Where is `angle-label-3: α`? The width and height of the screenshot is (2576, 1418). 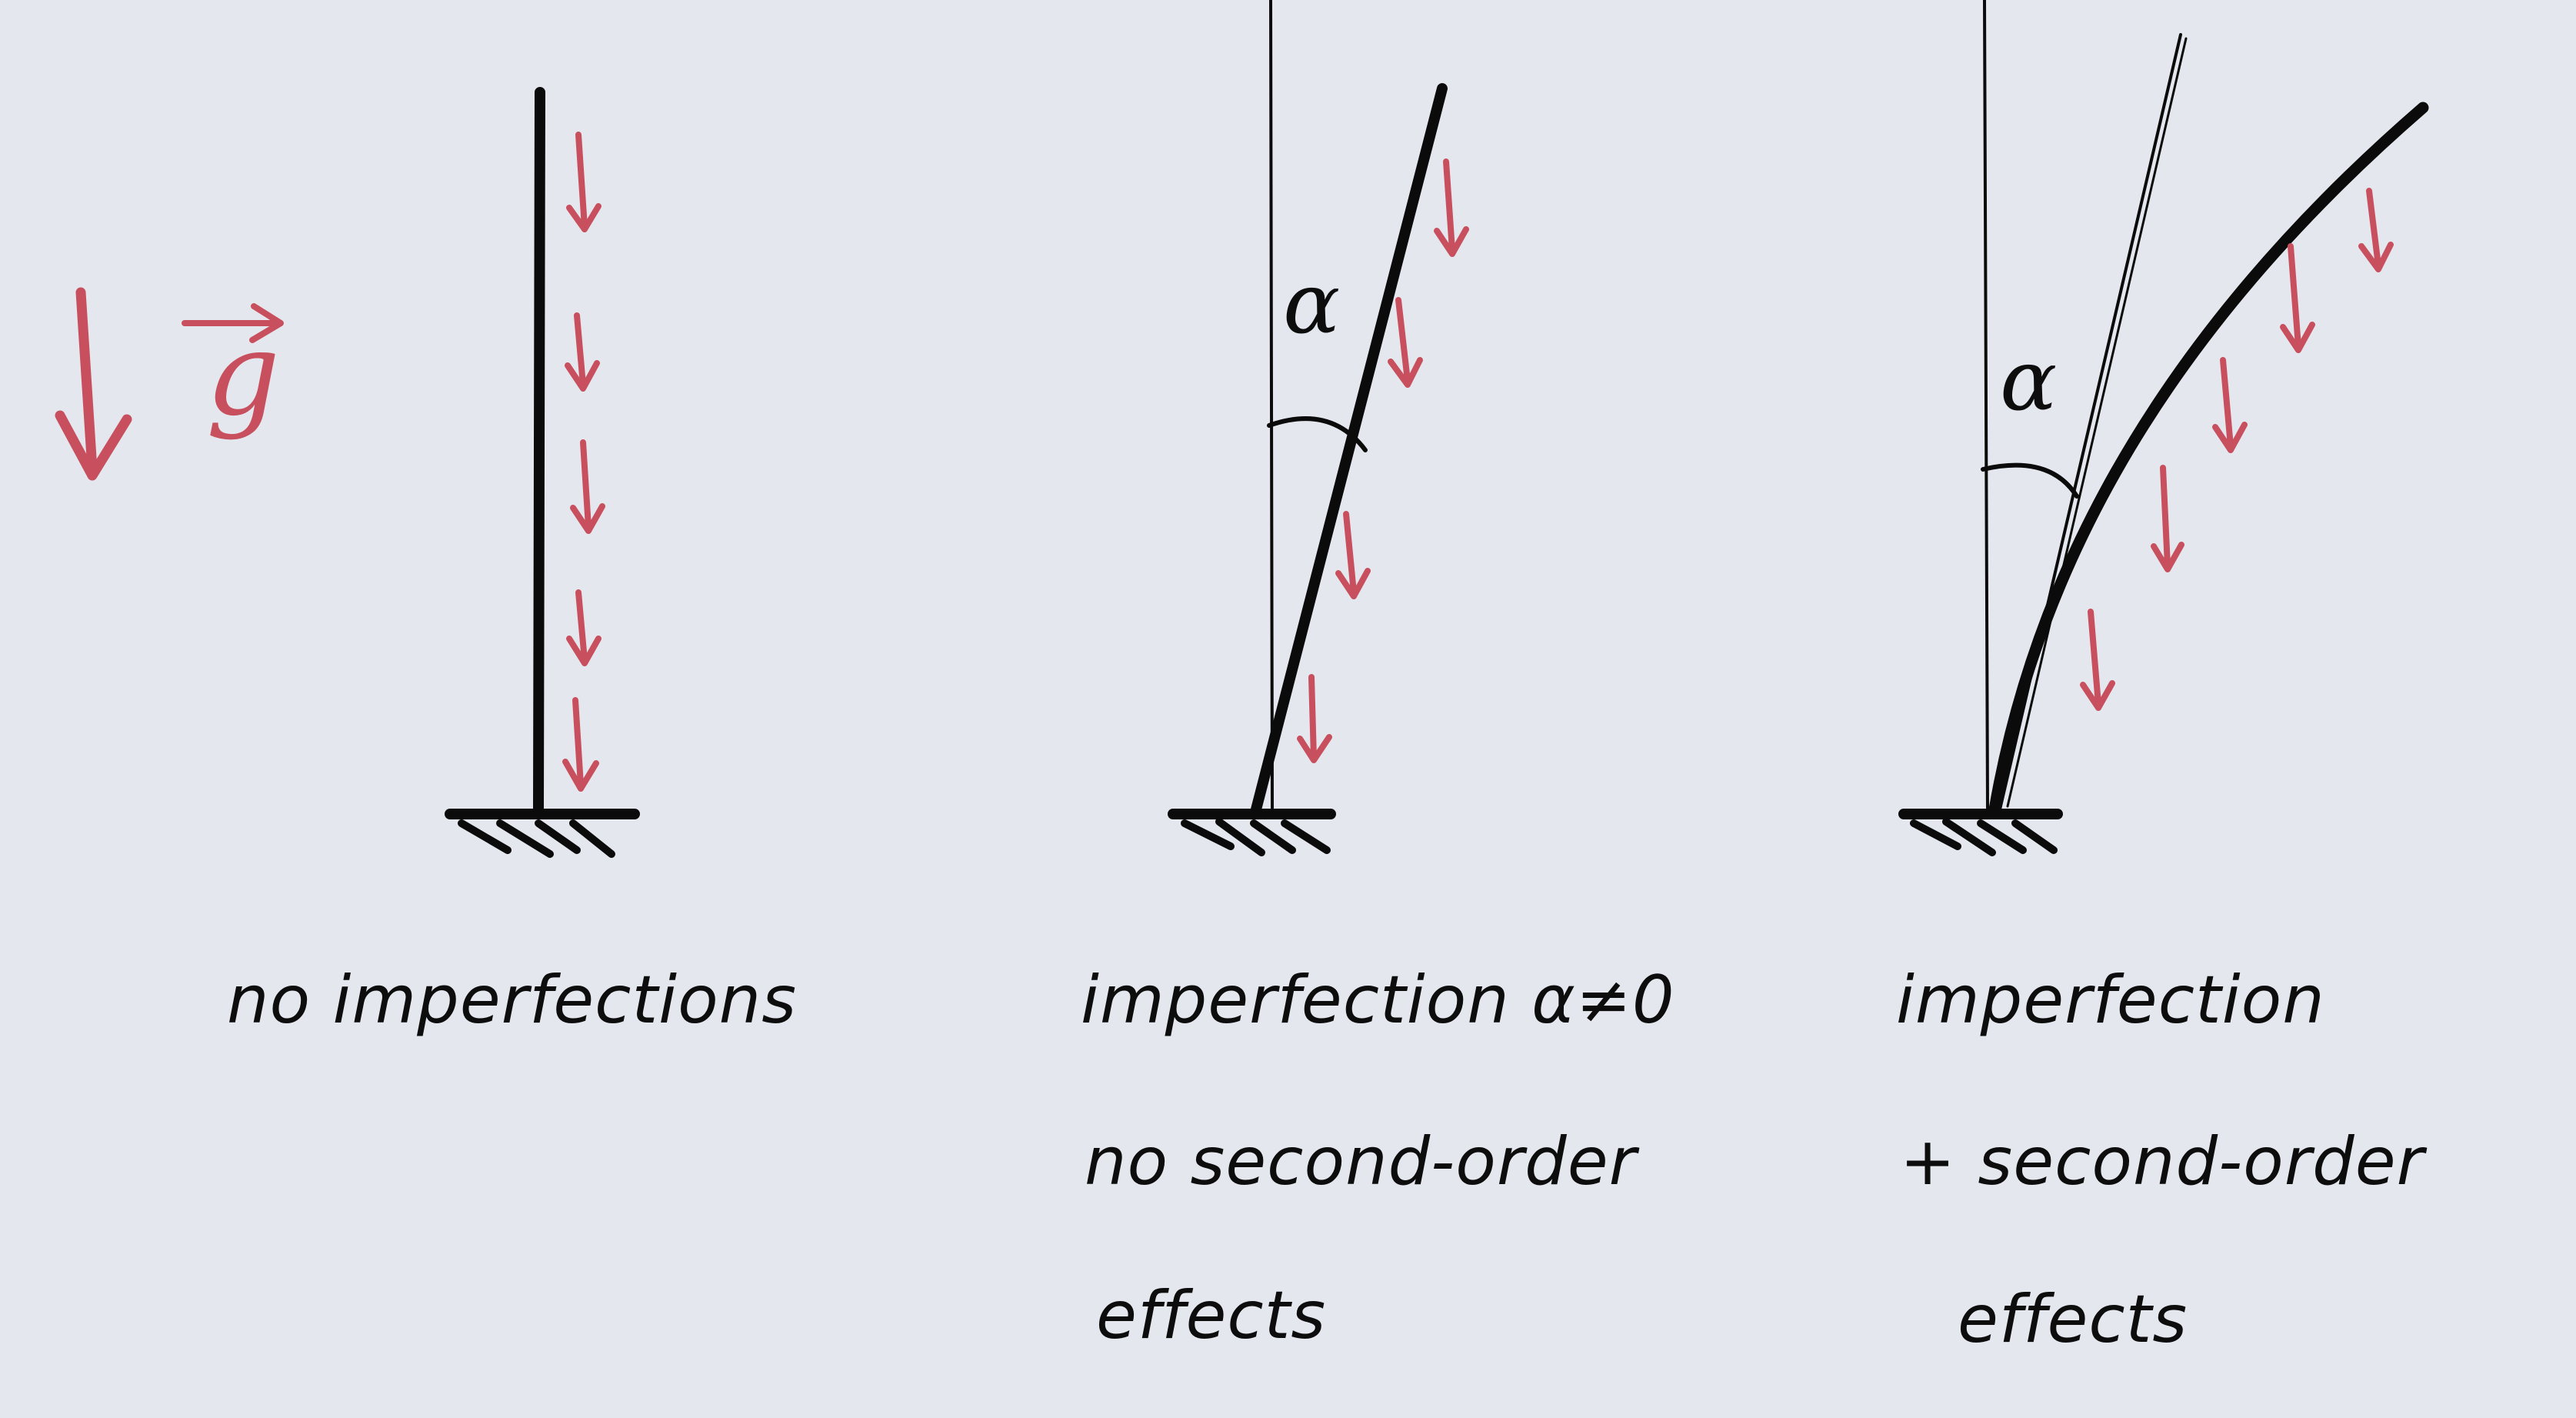
angle-label-3: α is located at coordinates (2029, 380).